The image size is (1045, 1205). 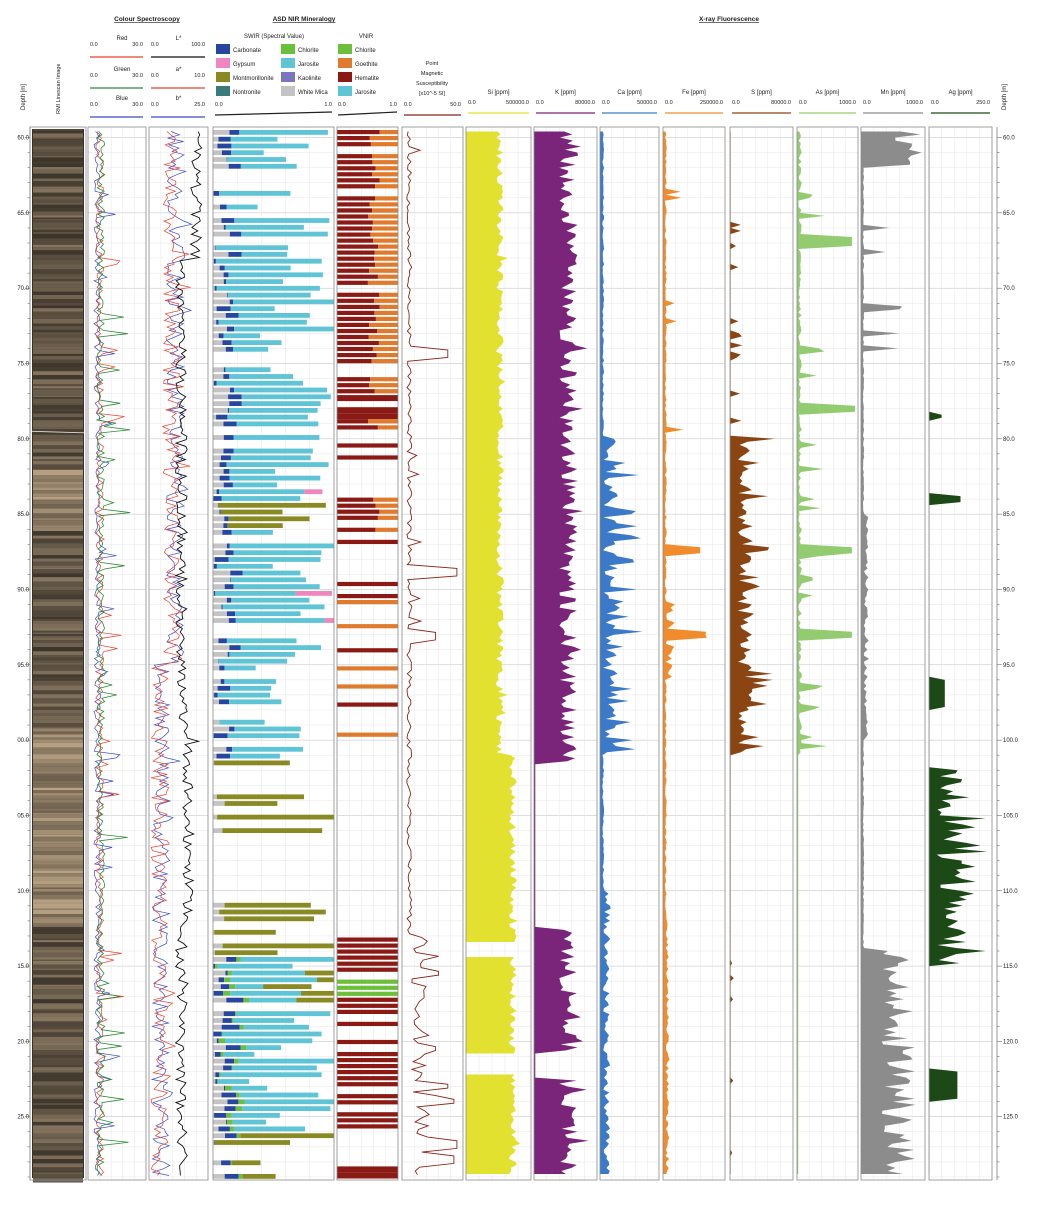 What do you see at coordinates (891, 652) in the screenshot?
I see `mn-area` at bounding box center [891, 652].